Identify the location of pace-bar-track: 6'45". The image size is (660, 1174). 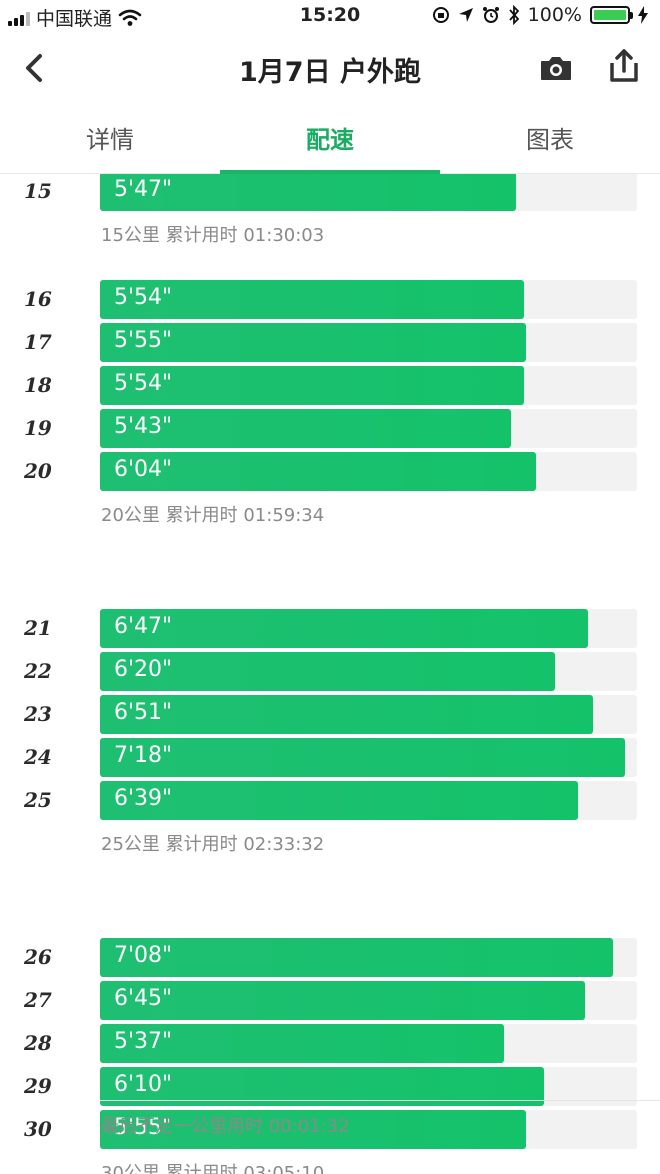
(368, 1000).